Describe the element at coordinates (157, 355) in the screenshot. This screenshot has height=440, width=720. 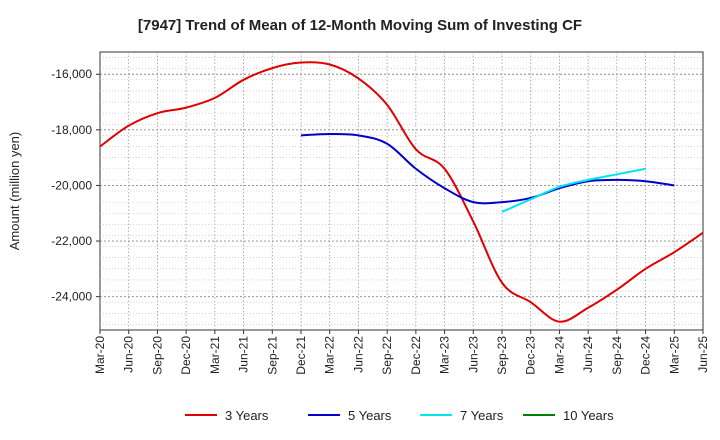
I see `x-tick-label: Sep-20` at that location.